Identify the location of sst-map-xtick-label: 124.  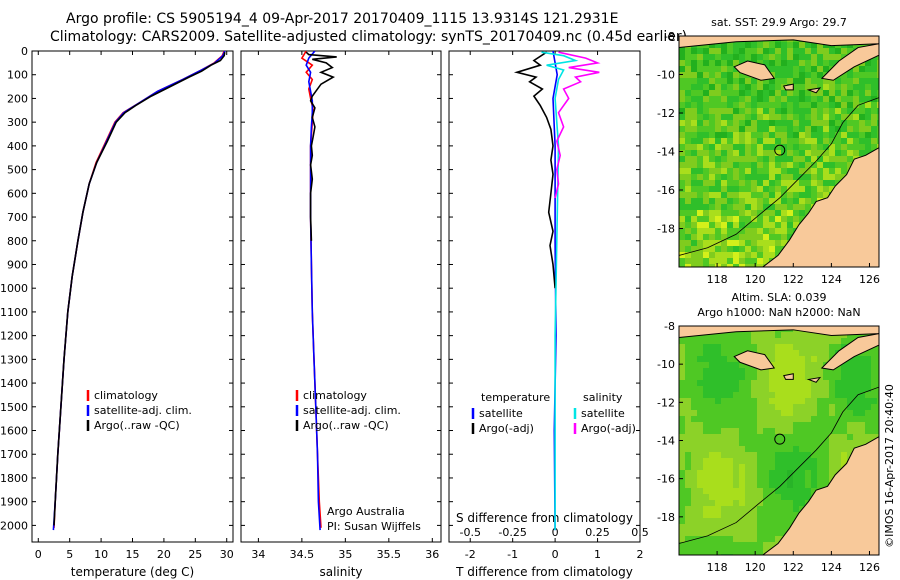
(831, 279).